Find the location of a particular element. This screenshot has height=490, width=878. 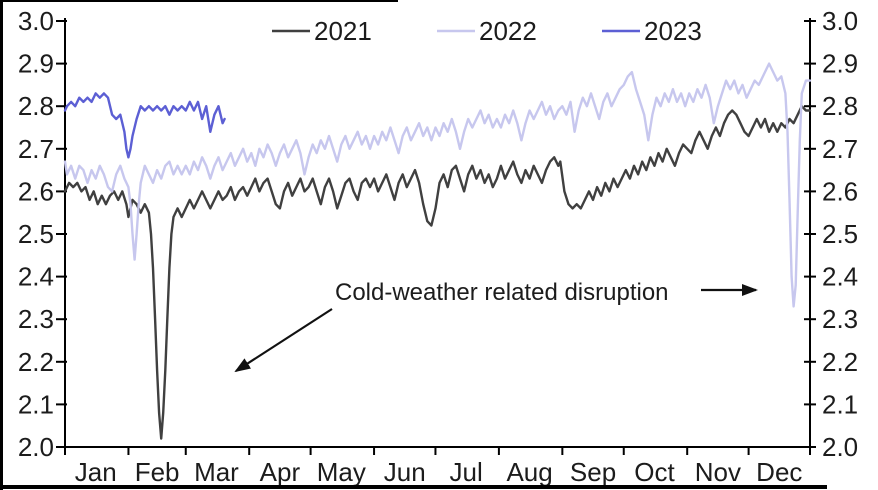

y-axis-left-label: 2.6 is located at coordinates (36, 191).